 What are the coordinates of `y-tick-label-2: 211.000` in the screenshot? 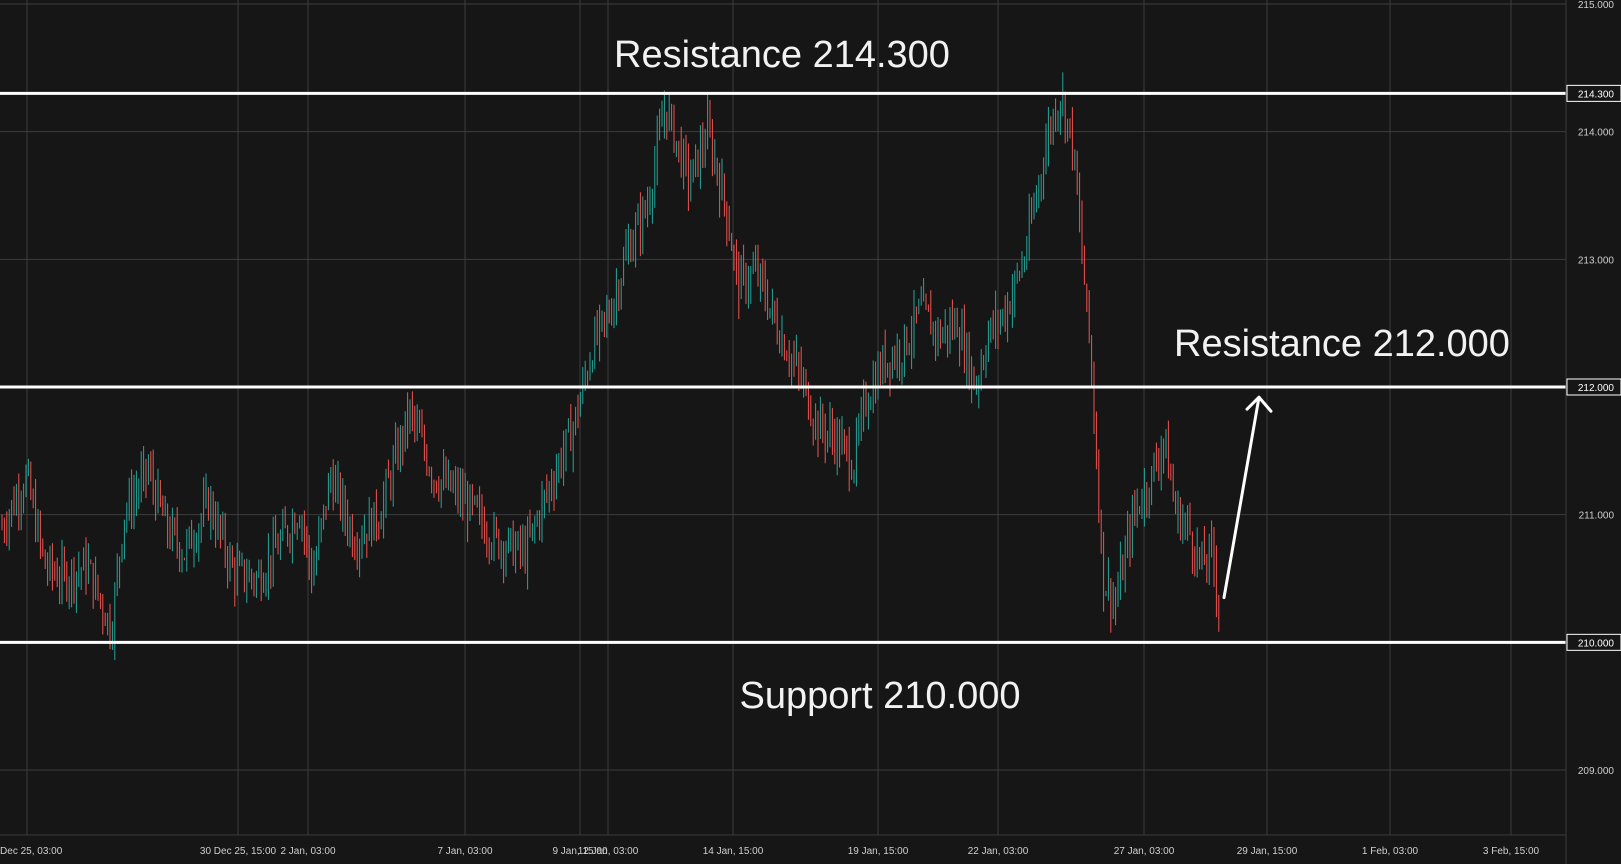 It's located at (1597, 516).